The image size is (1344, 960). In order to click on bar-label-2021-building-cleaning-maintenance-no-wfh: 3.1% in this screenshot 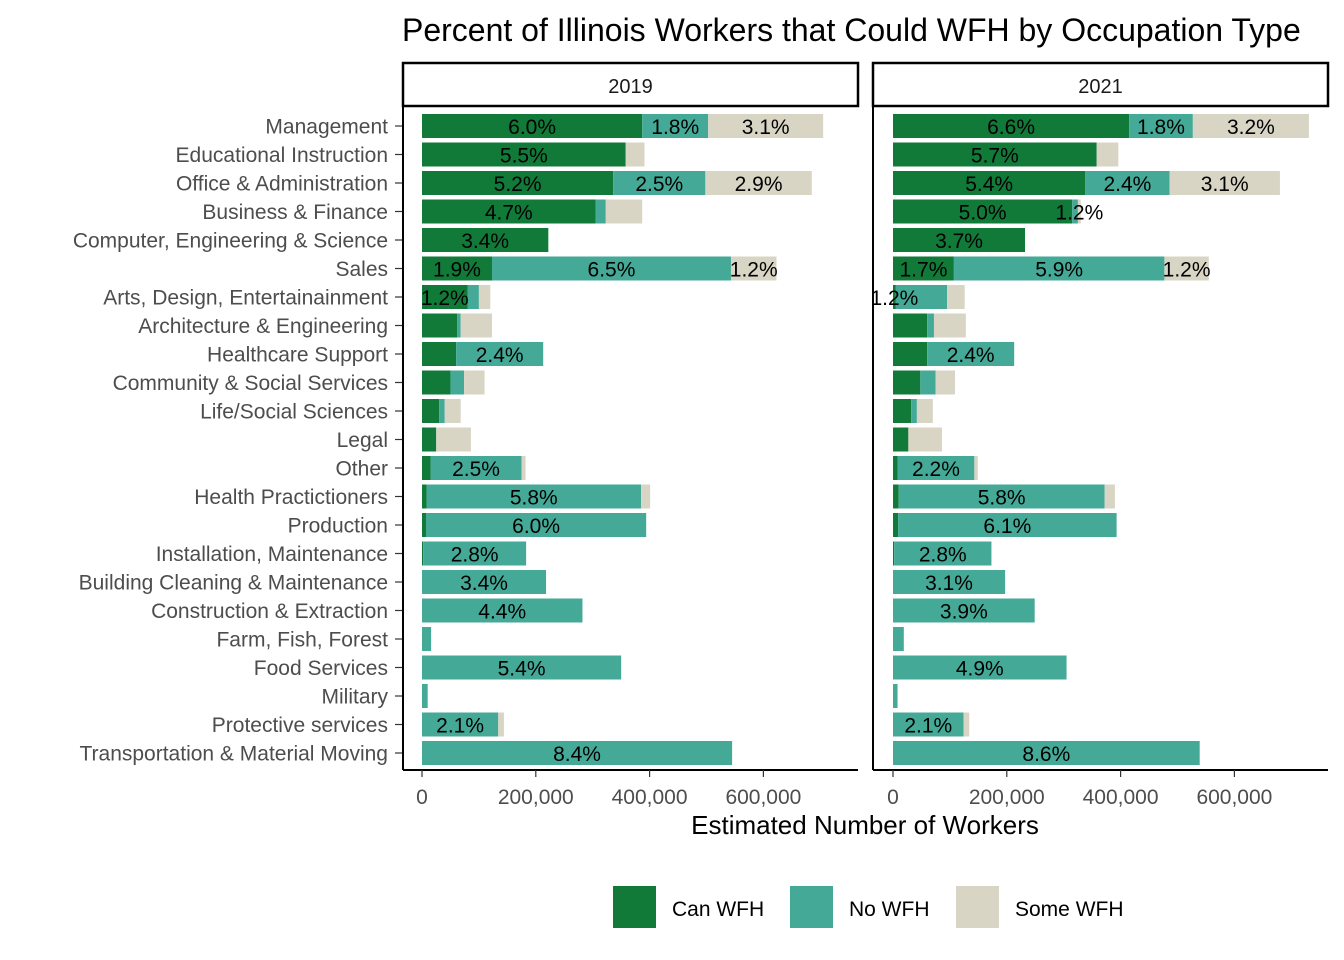, I will do `click(949, 583)`.